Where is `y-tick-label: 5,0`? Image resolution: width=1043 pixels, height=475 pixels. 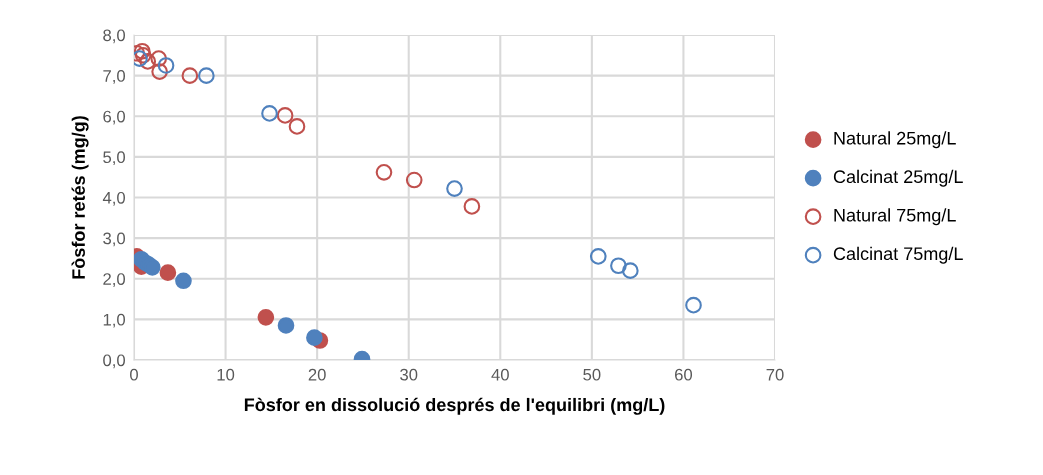
y-tick-label: 5,0 is located at coordinates (114, 158).